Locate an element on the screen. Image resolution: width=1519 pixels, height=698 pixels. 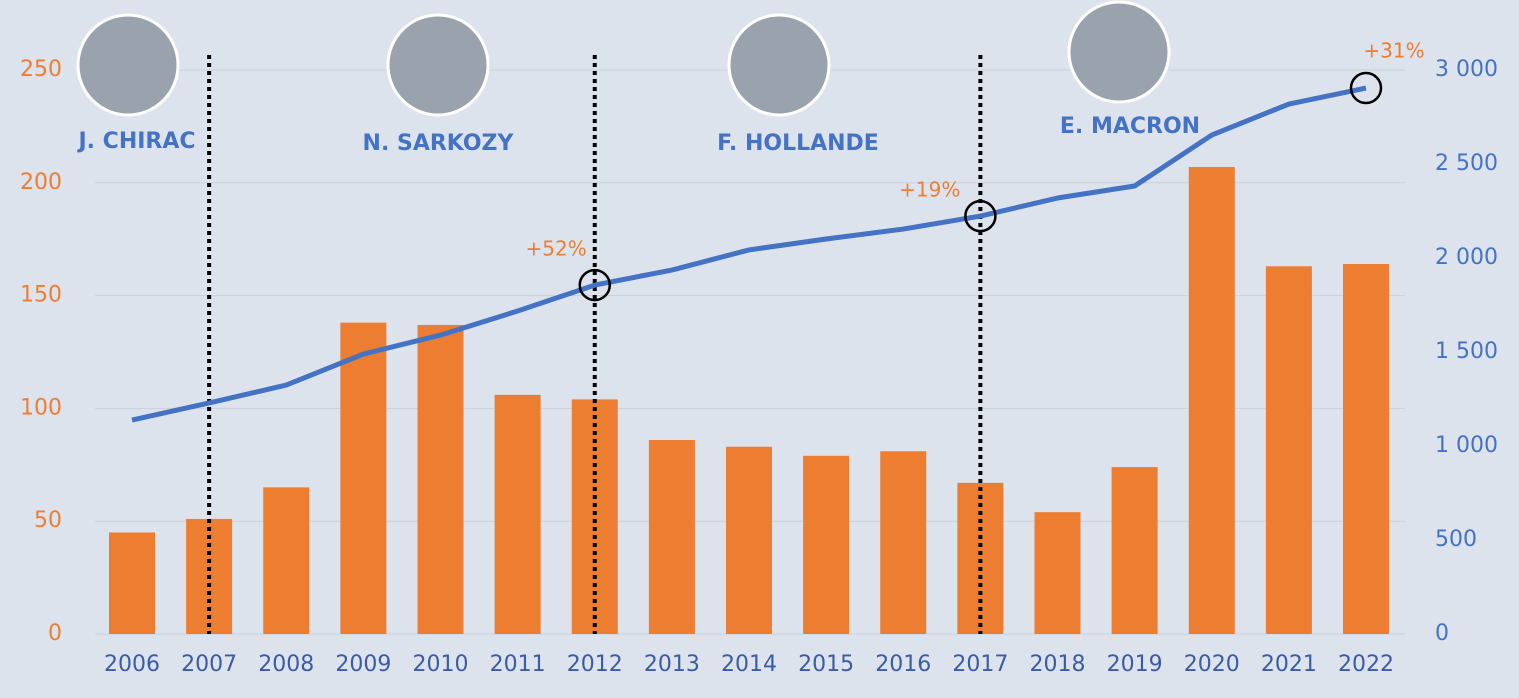
y-tick-label: 100 is located at coordinates (41, 407).